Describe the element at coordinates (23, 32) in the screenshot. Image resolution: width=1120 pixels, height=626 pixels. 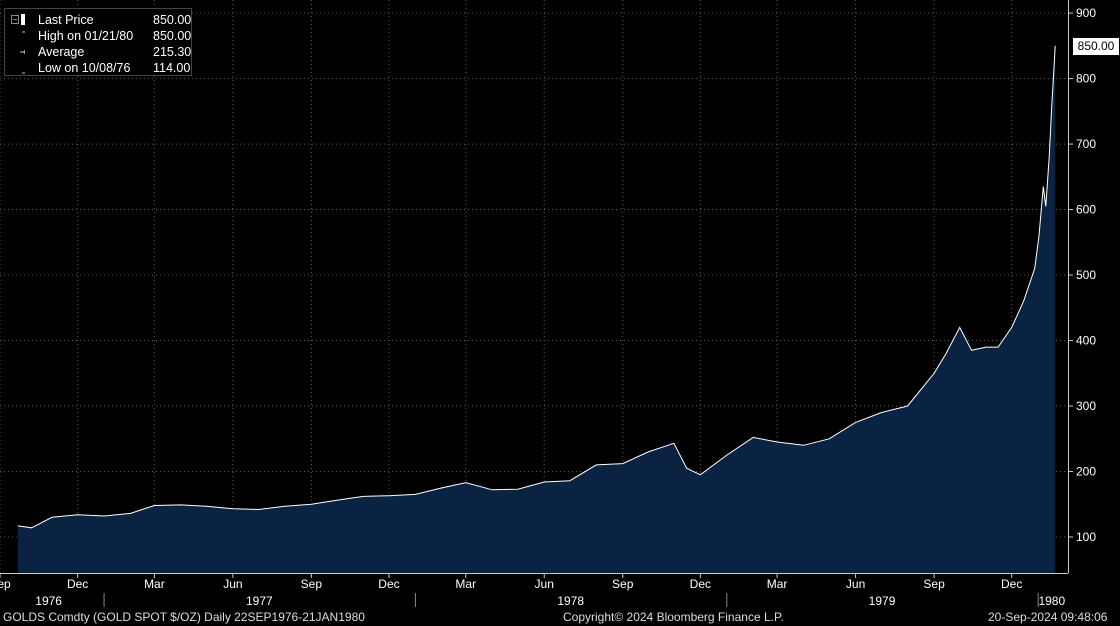
I see `high-marker-icon` at that location.